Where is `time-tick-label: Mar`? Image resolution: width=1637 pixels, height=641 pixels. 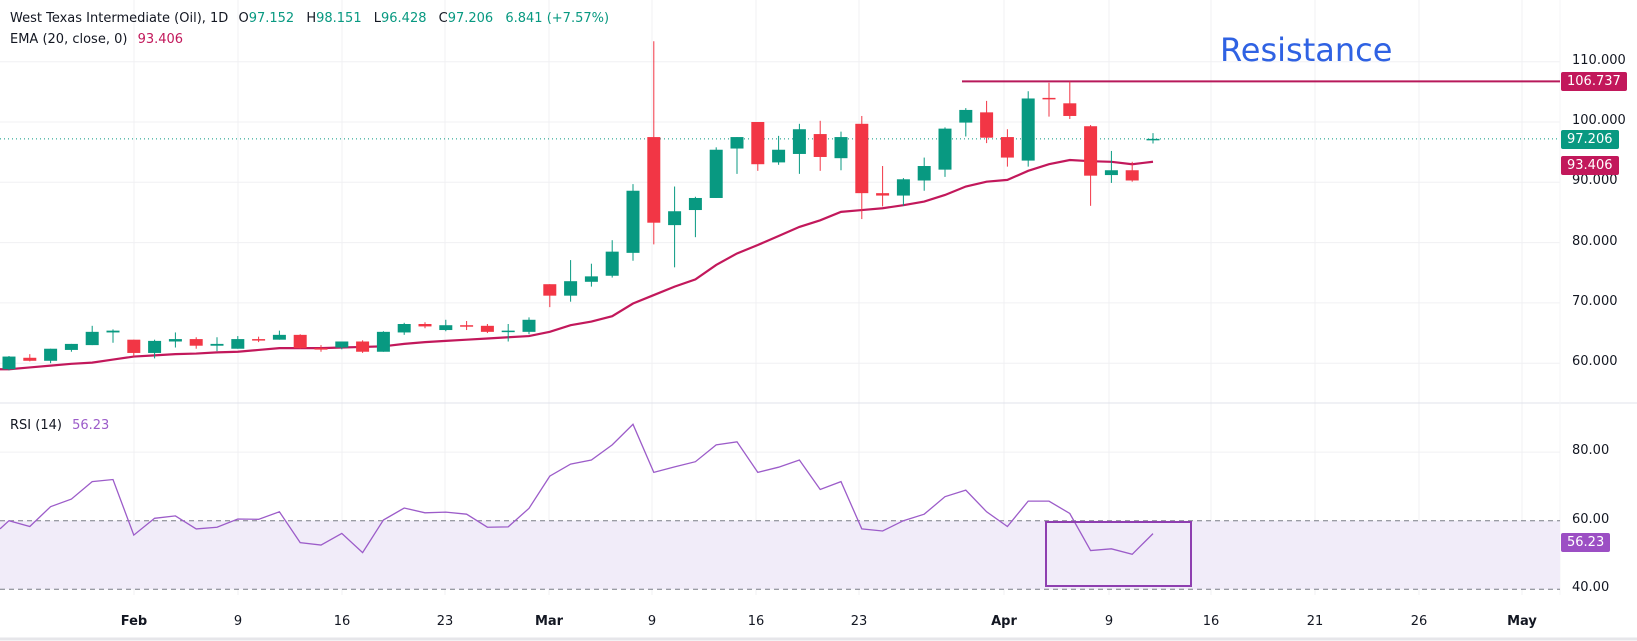
time-tick-label: Mar is located at coordinates (549, 621).